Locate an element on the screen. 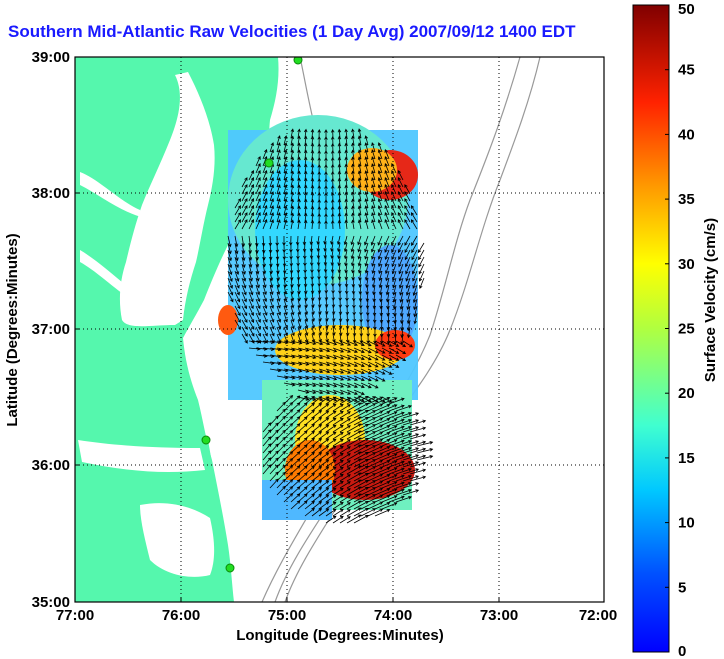 Image resolution: width=724 pixels, height=659 pixels. x-tick-label: 72:00 is located at coordinates (598, 615).